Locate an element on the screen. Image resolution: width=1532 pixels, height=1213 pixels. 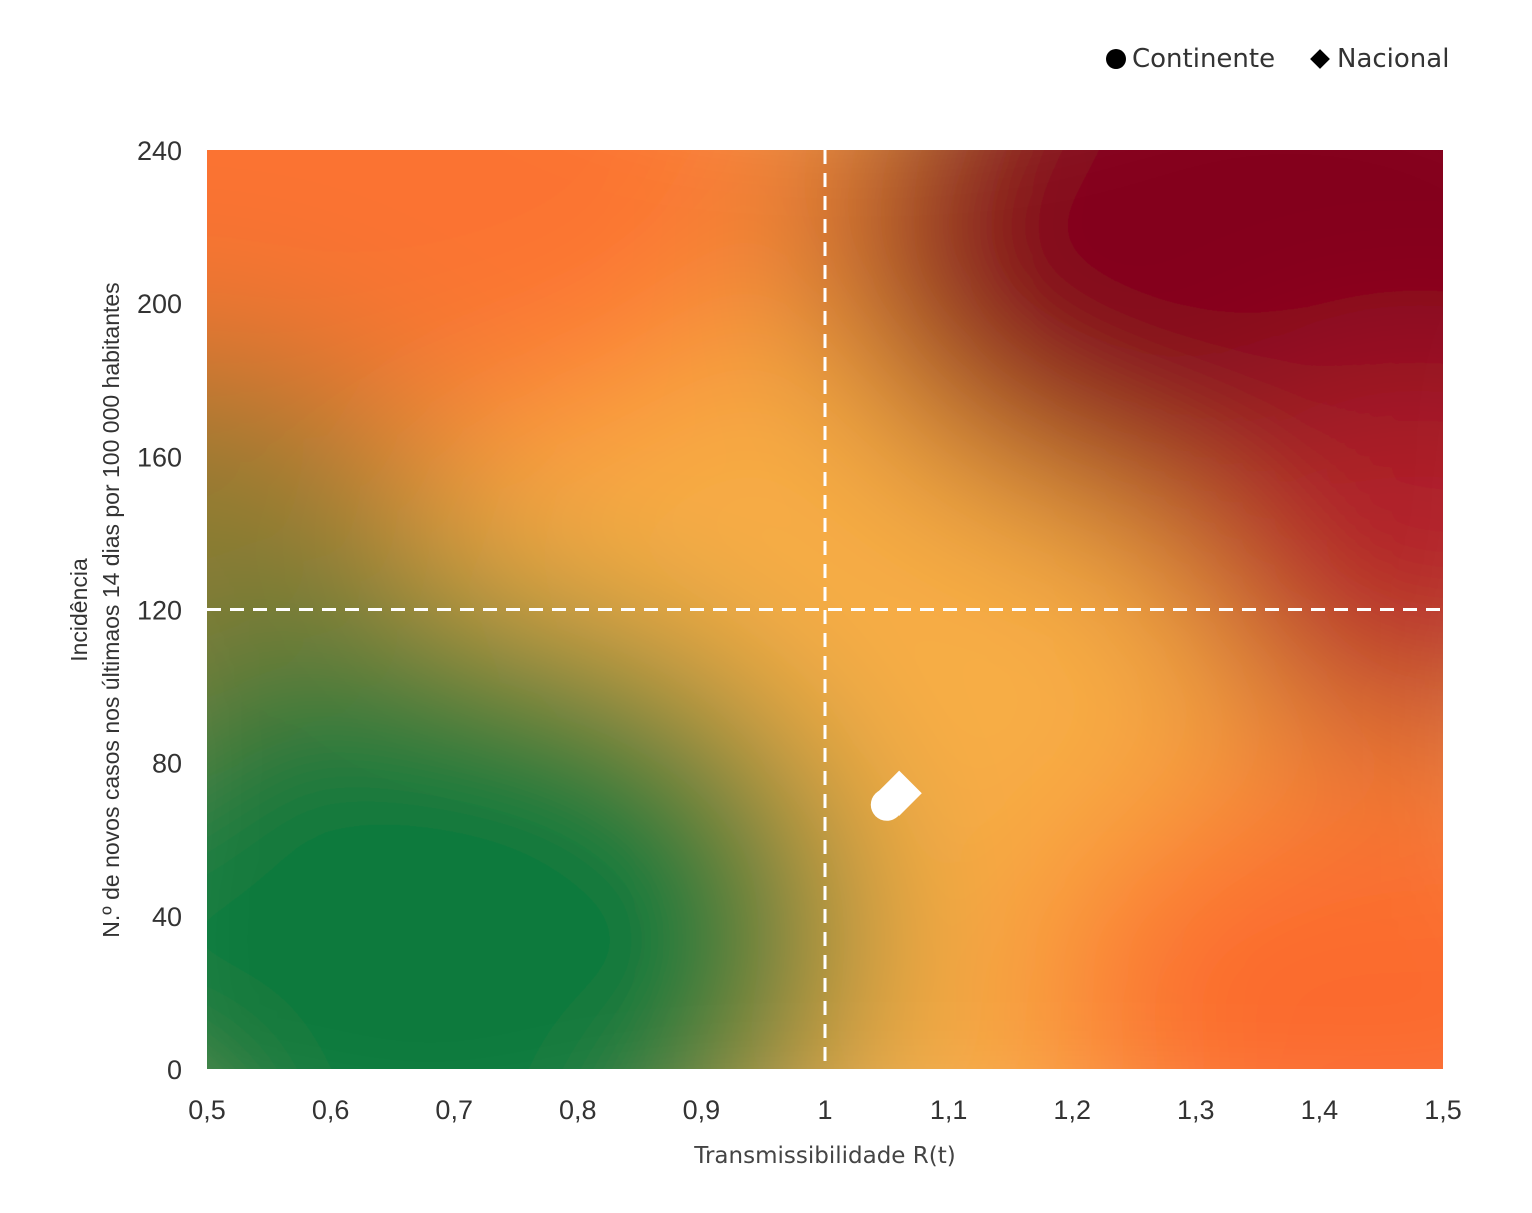
x-tick-label: 0,7 is located at coordinates (454, 1110).